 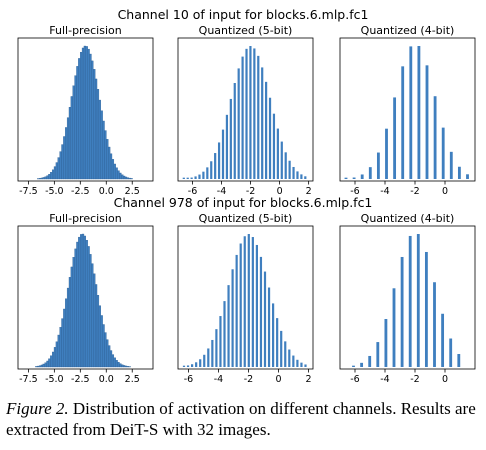 What do you see at coordinates (132, 379) in the screenshot?
I see `x-tick-label: 2.5` at bounding box center [132, 379].